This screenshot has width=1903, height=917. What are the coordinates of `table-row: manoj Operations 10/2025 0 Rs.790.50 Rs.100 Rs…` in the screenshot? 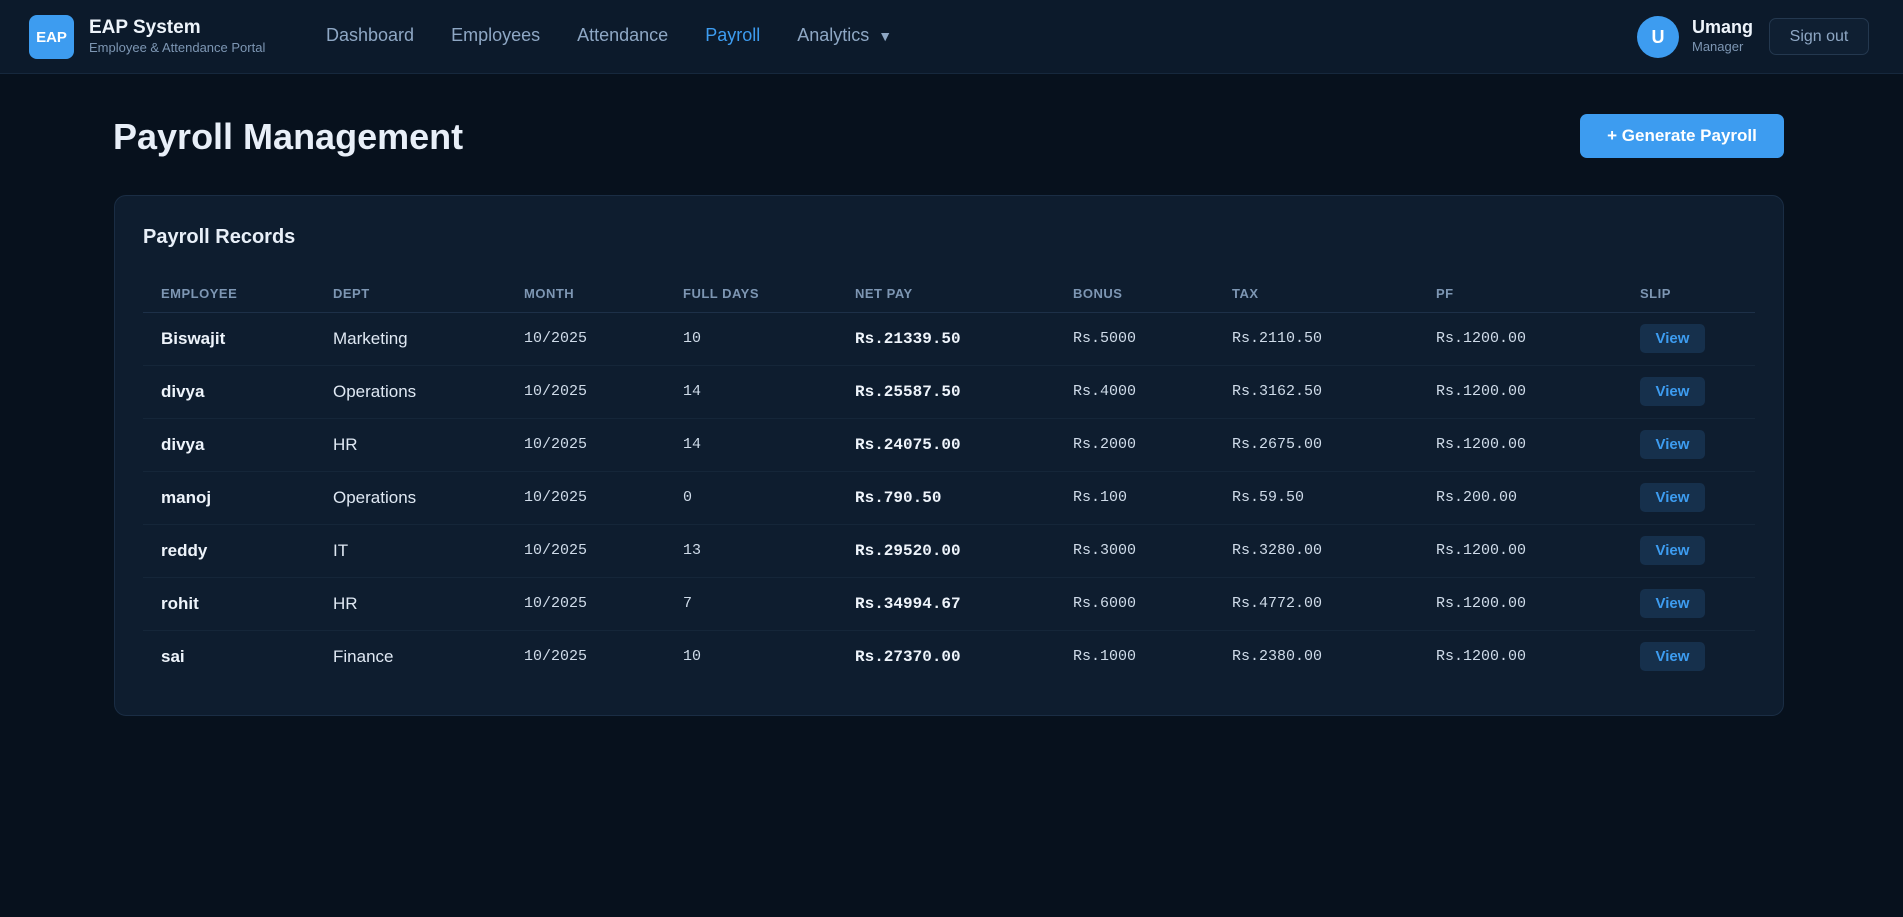 It's located at (949, 498).